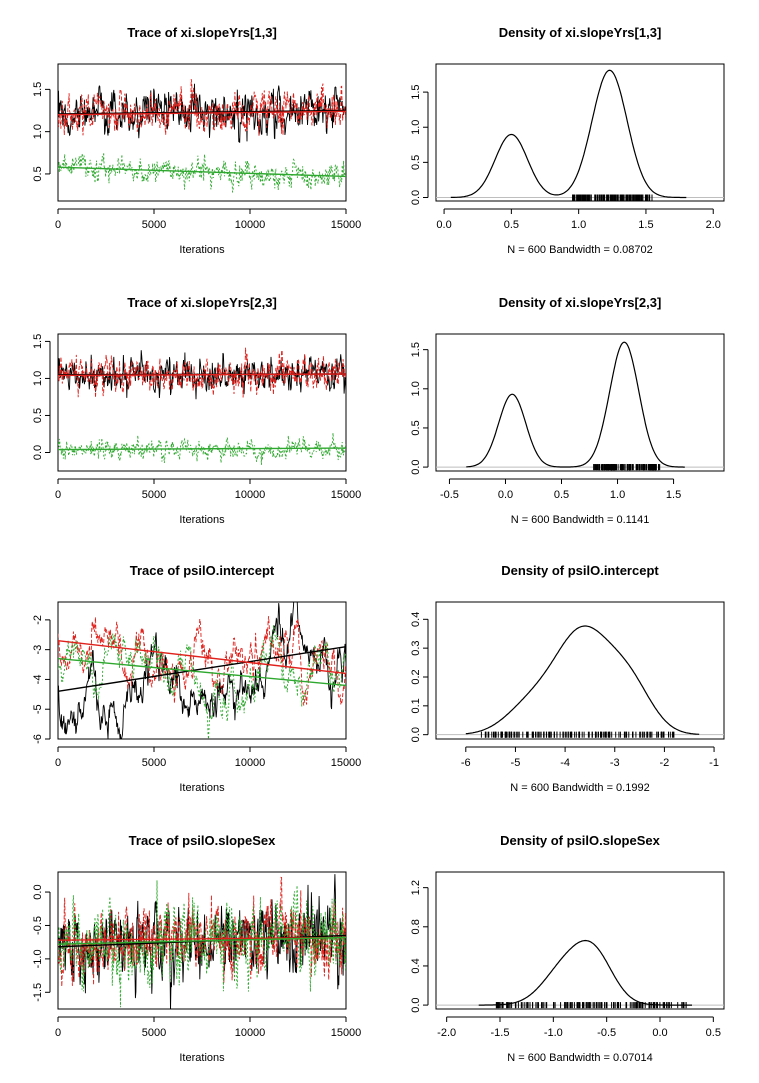  I want to click on x-tick-label: -2.0, so click(446, 1033).